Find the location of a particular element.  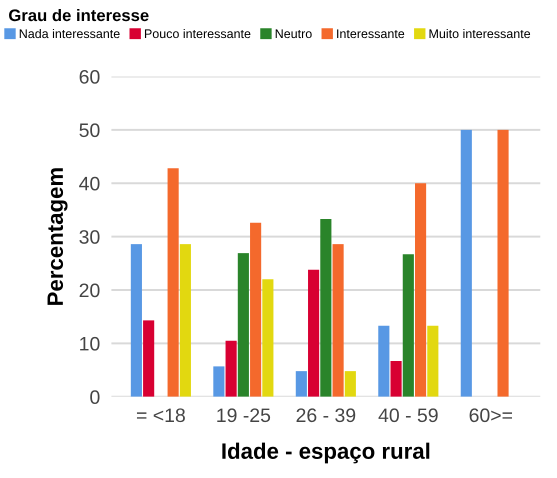

y-tick-label: 10 is located at coordinates (90, 343).